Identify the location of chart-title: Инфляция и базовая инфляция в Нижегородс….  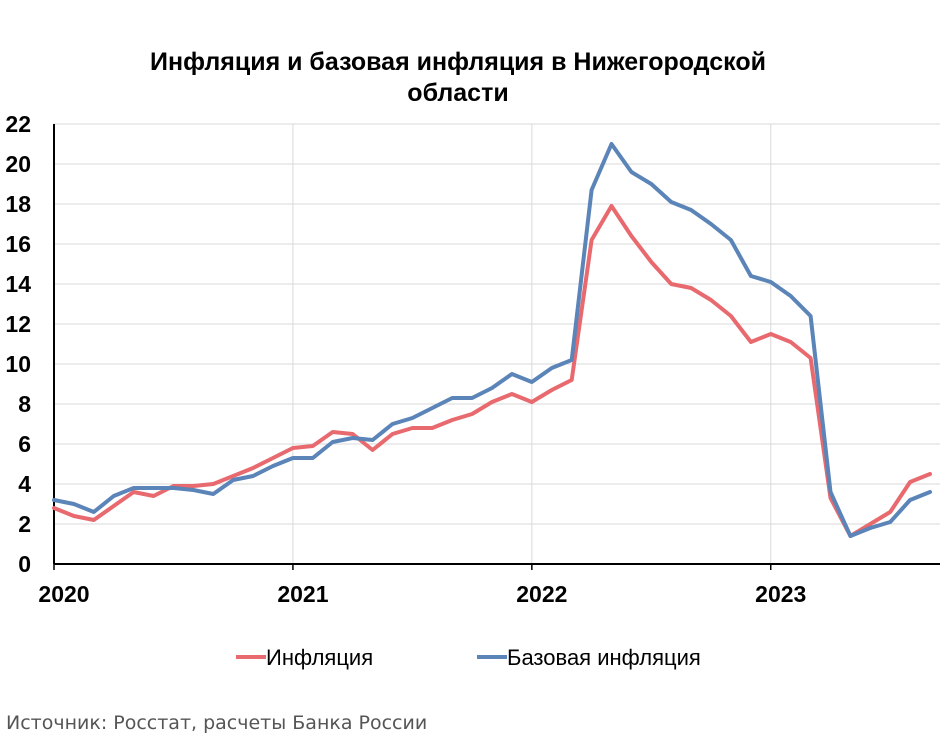
(458, 77).